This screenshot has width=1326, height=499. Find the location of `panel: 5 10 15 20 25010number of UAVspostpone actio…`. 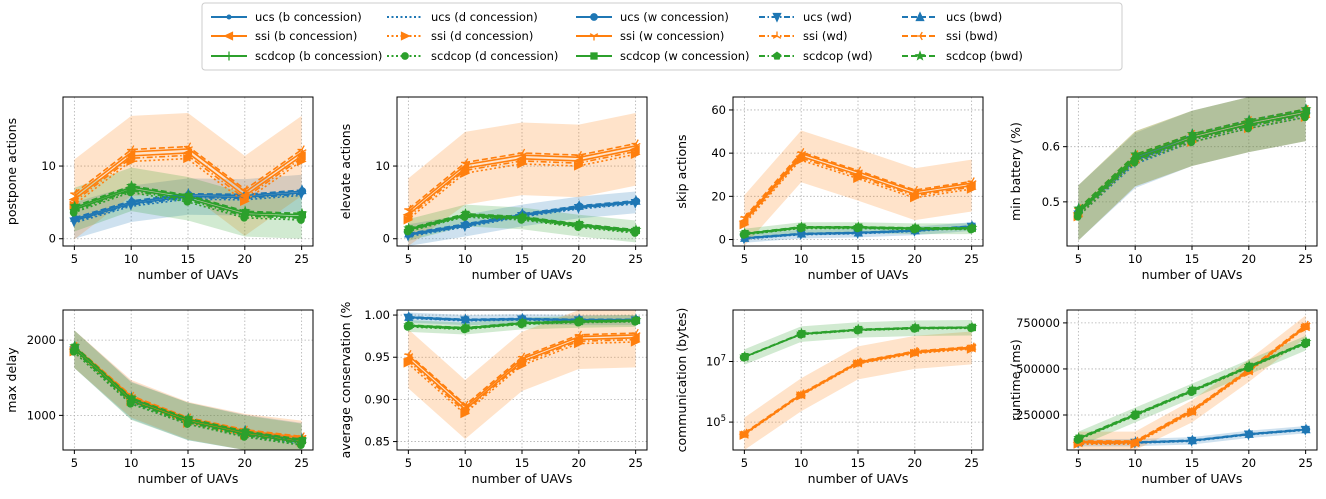

panel: 5 10 15 20 25010number of UAVspostpone actio… is located at coordinates (158, 189).